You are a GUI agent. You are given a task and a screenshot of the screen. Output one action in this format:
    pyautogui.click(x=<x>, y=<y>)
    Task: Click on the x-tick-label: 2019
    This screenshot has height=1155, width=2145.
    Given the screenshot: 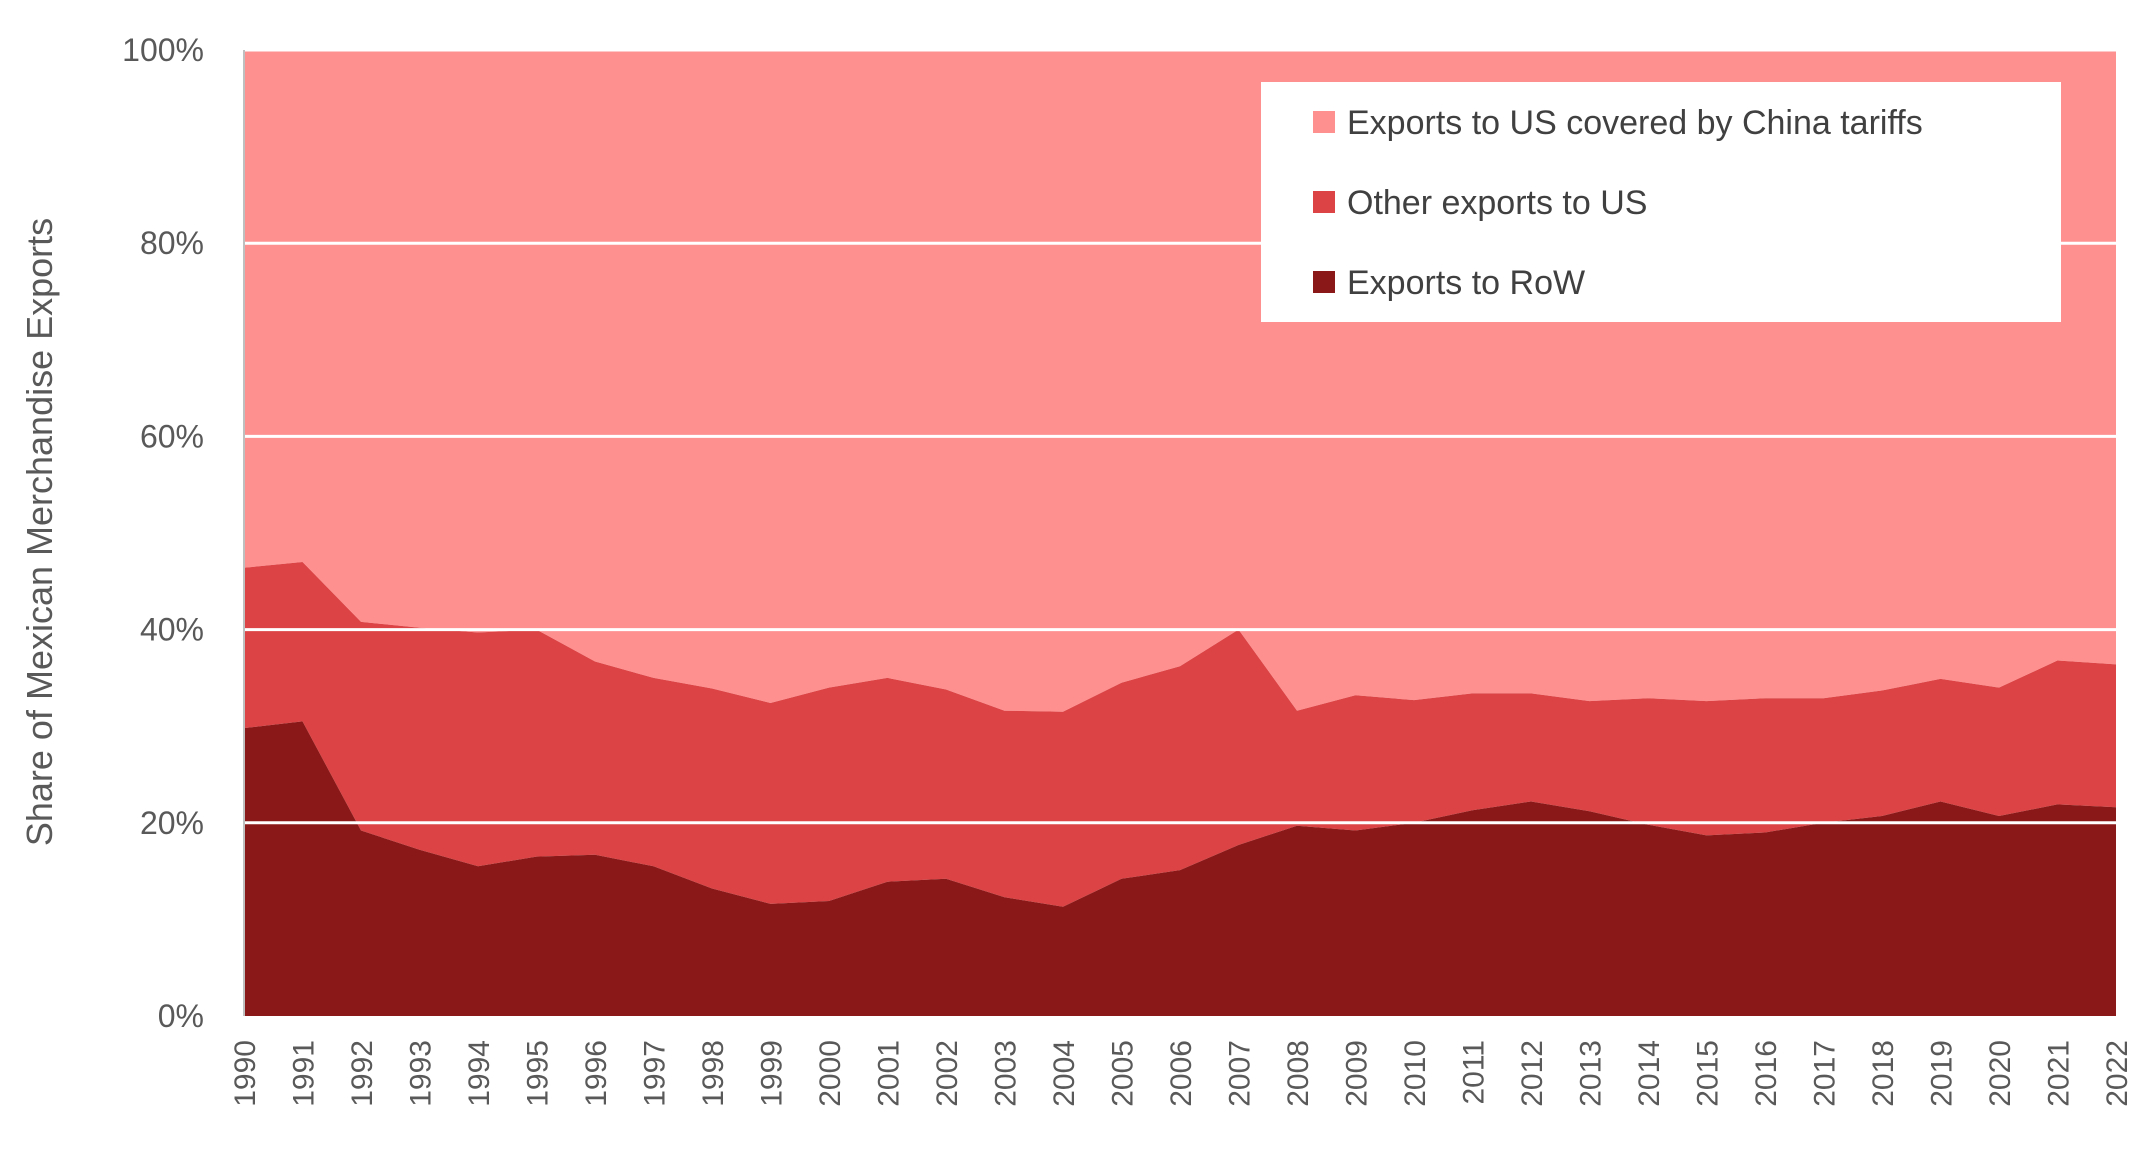 What is the action you would take?
    pyautogui.click(x=1942, y=1073)
    